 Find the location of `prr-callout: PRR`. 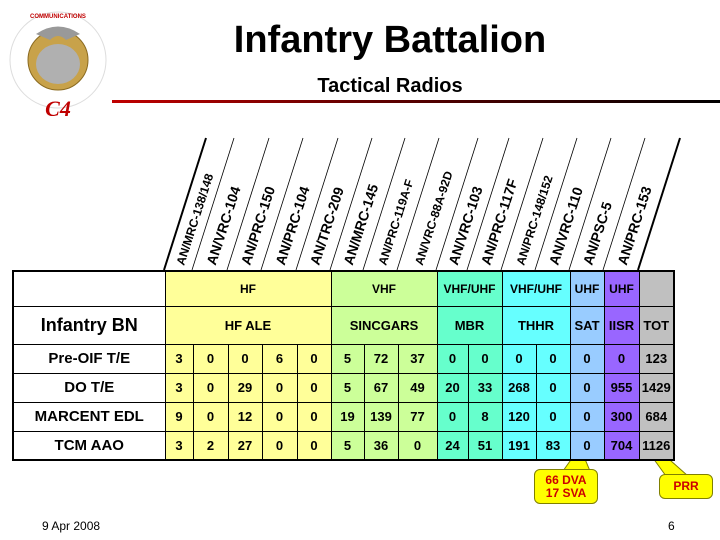

prr-callout: PRR is located at coordinates (686, 486).